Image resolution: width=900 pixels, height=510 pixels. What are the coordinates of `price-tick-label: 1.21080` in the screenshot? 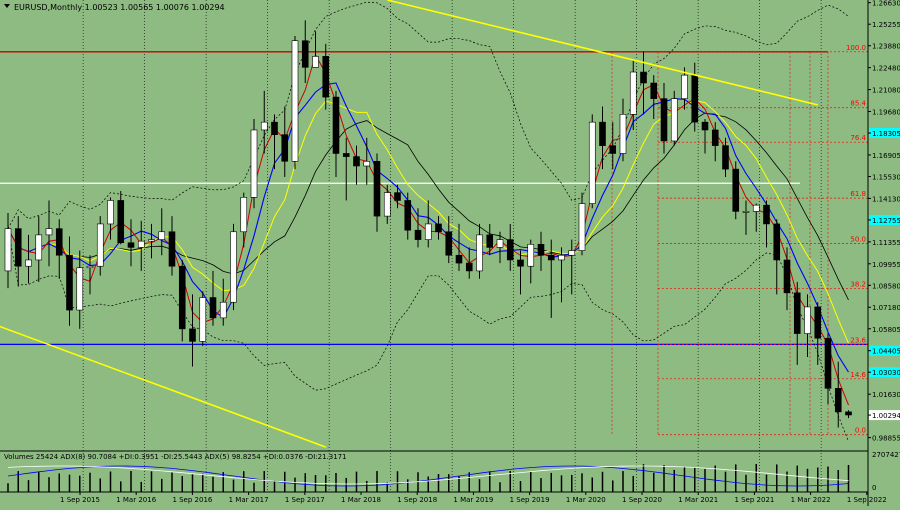 It's located at (886, 91).